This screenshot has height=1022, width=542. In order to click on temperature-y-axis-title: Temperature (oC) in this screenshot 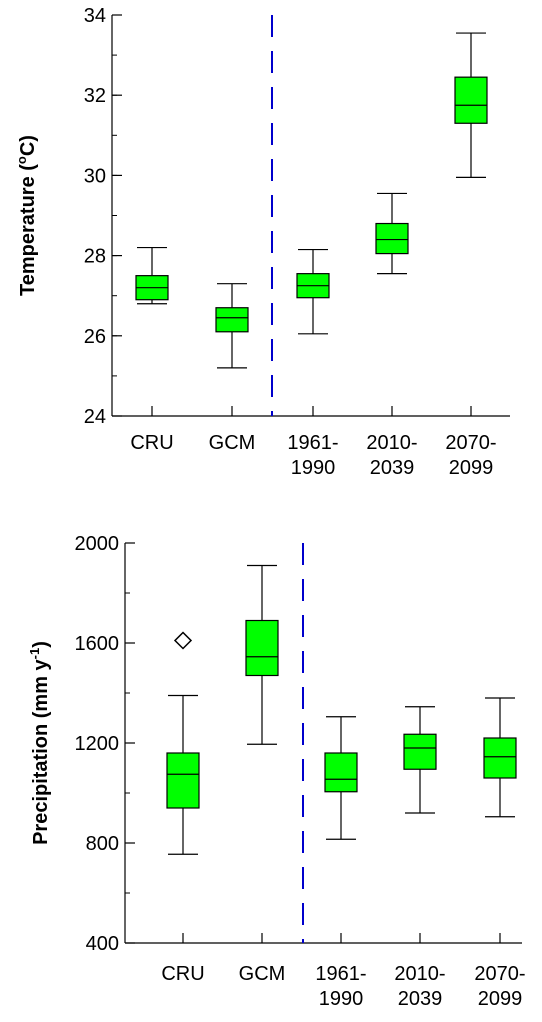, I will do `click(26, 215)`.